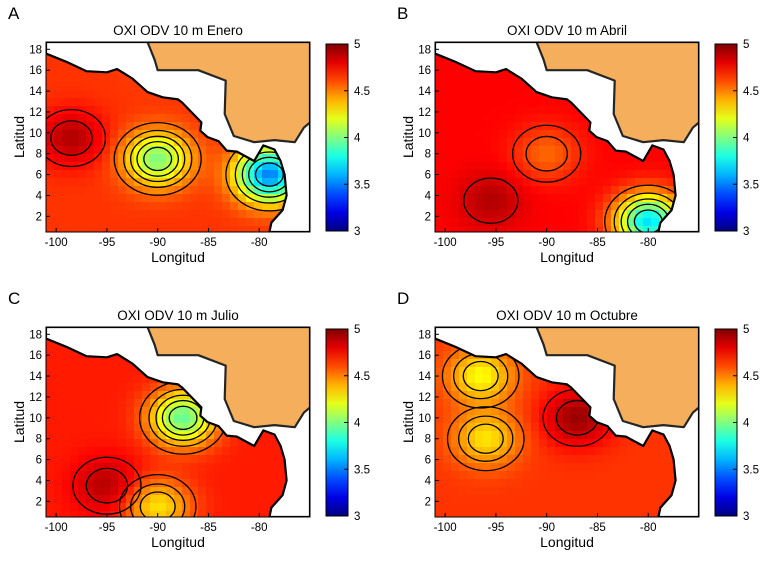 This screenshot has width=778, height=570. I want to click on y-tick-label: 12, so click(424, 113).